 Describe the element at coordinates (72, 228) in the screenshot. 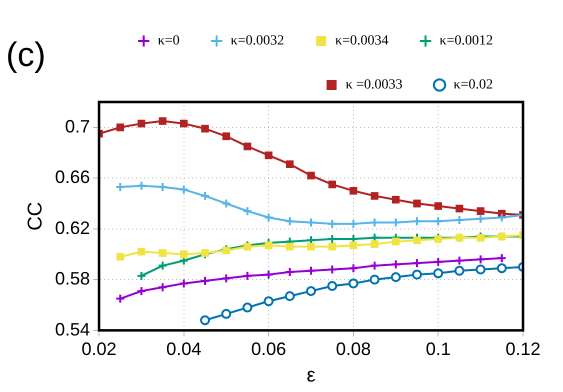

I see `y-tick-label: 0.62` at that location.